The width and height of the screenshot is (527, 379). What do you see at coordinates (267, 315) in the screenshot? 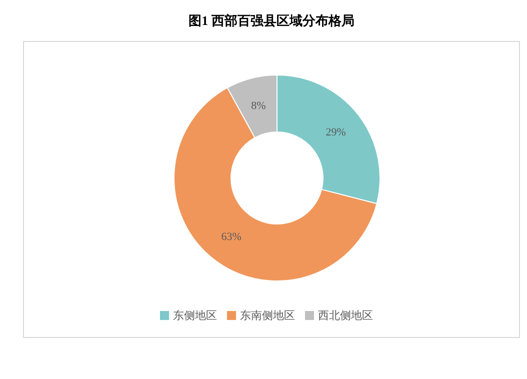
I see `legend-label: 东南侧地区` at bounding box center [267, 315].